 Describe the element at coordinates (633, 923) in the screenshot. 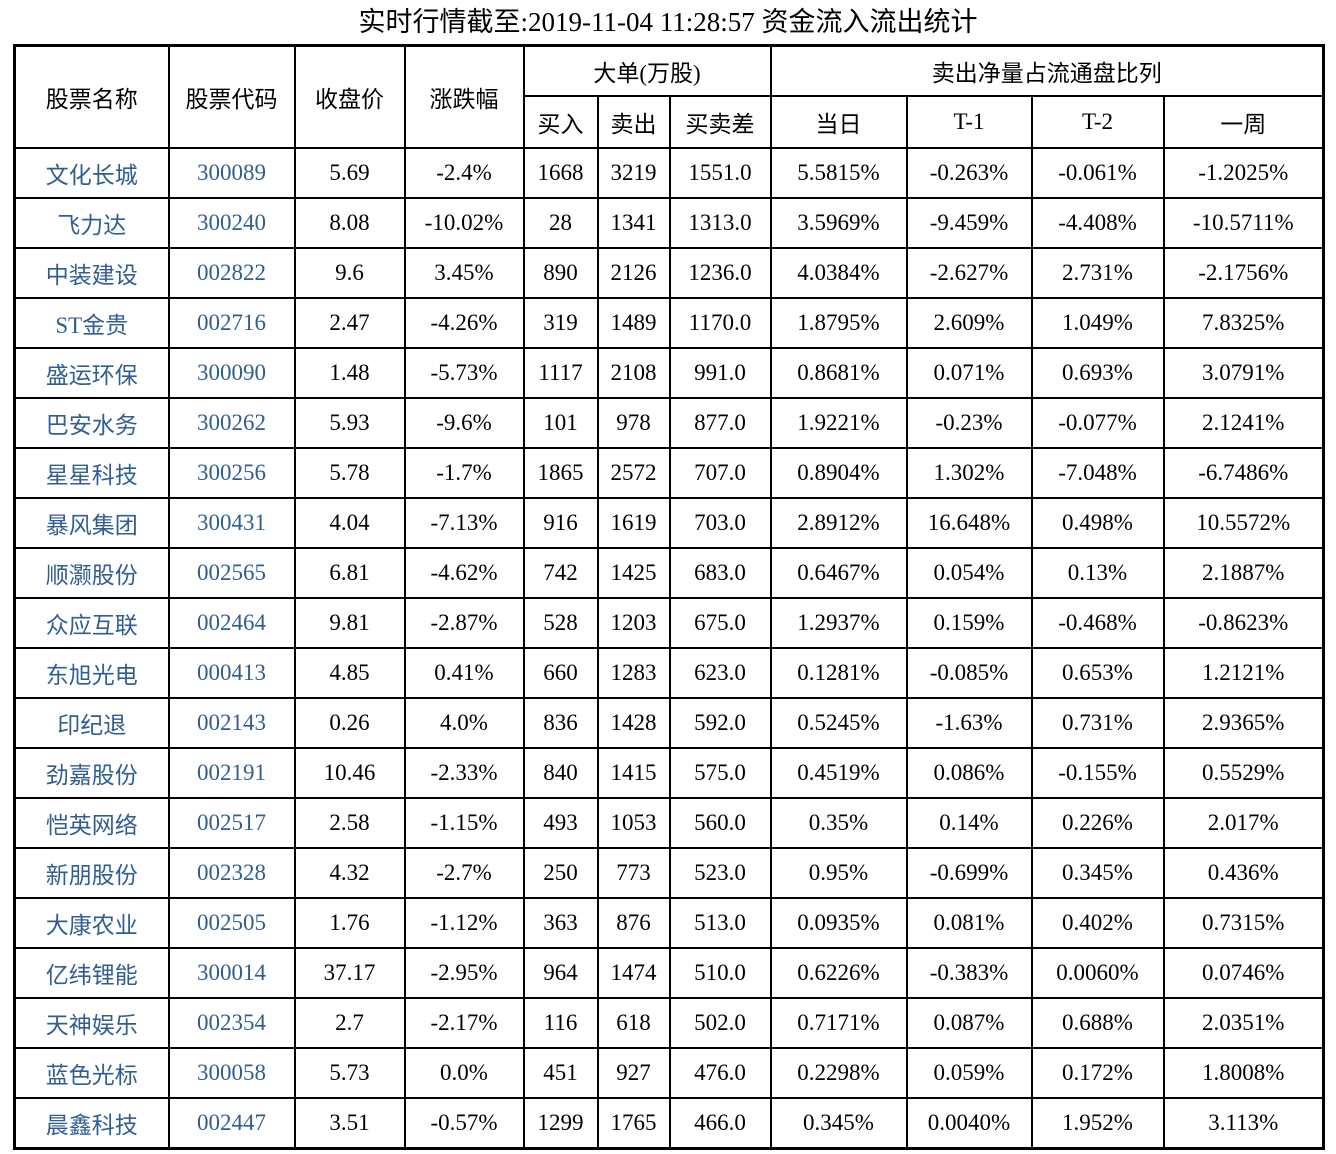

I see `sell-volume-cell: 876` at that location.